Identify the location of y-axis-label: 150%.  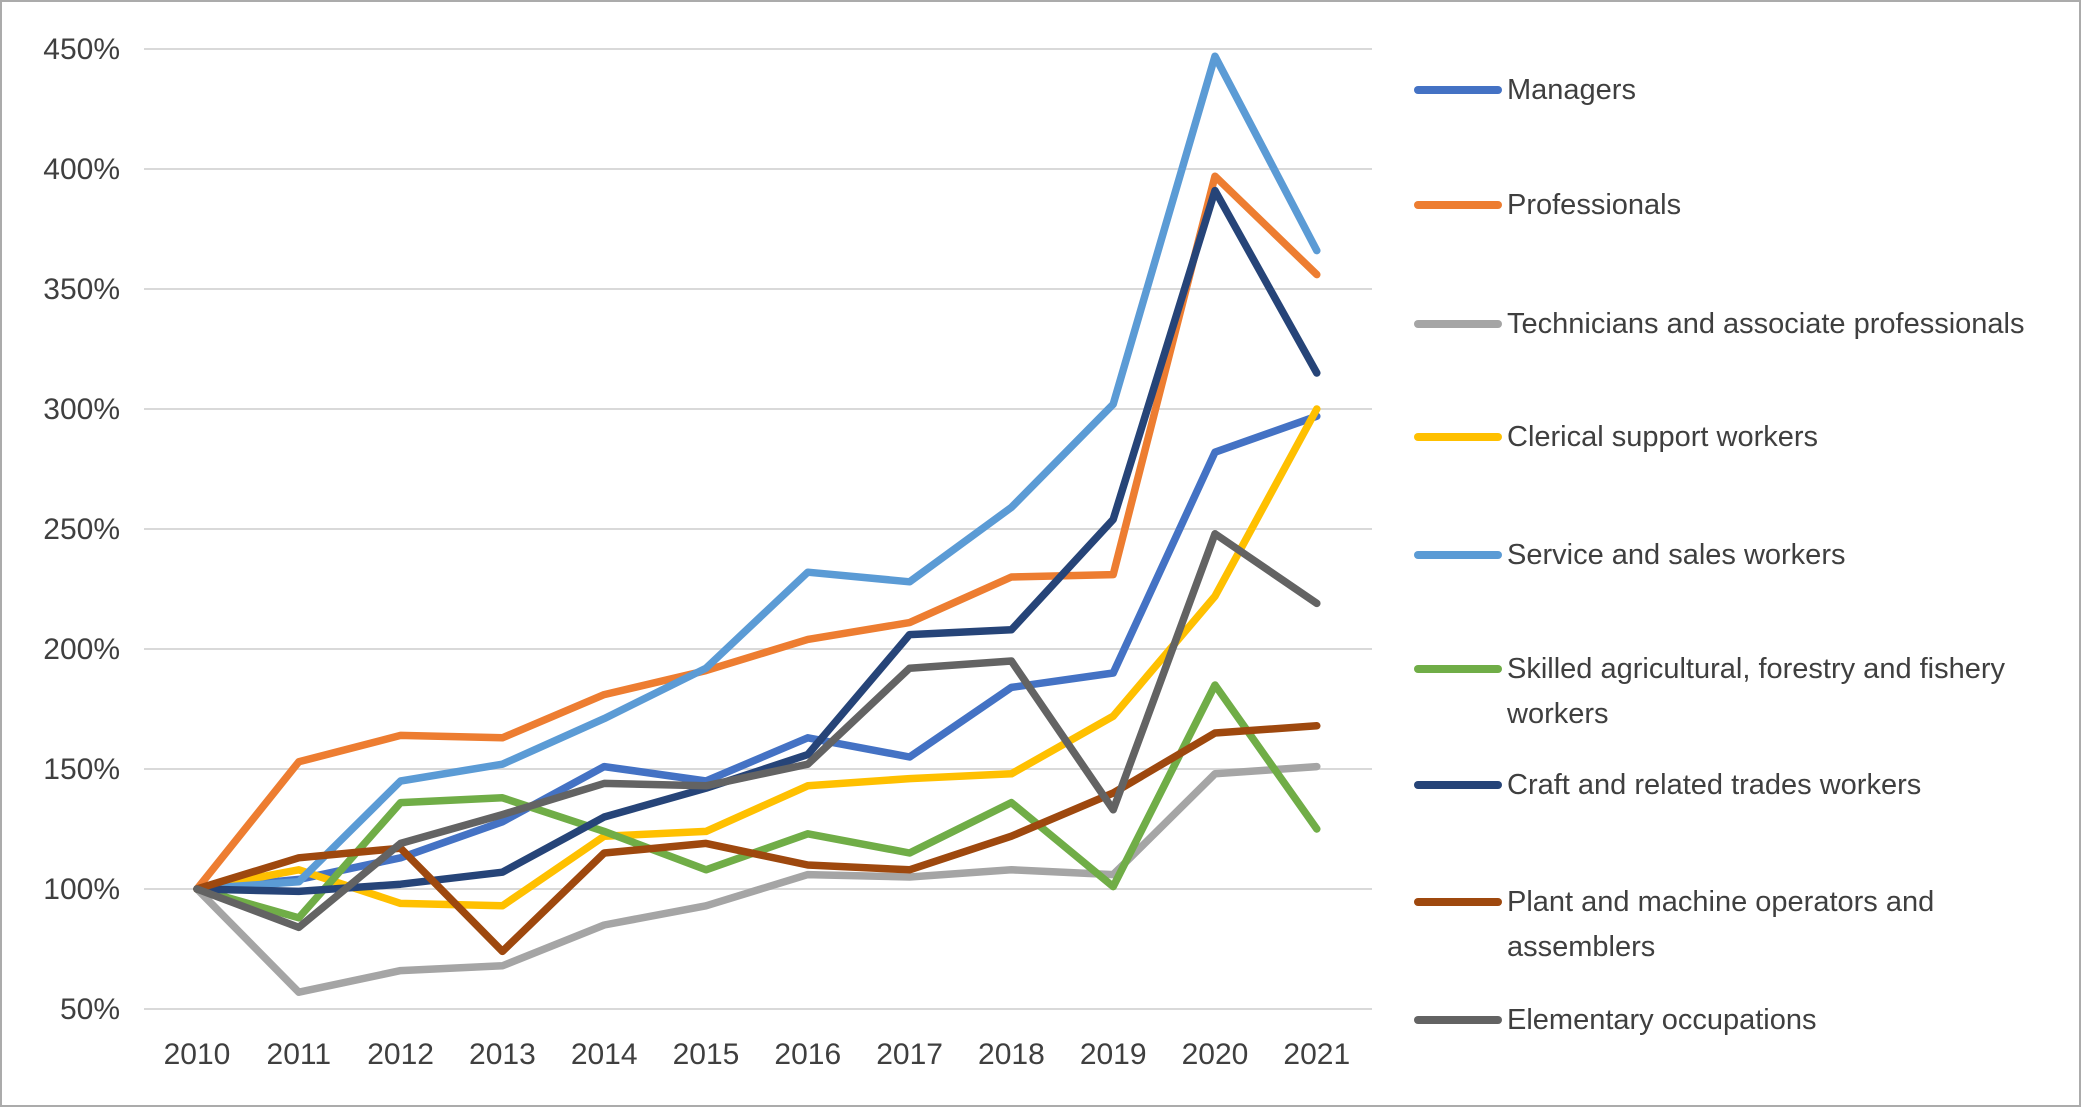
(81, 769).